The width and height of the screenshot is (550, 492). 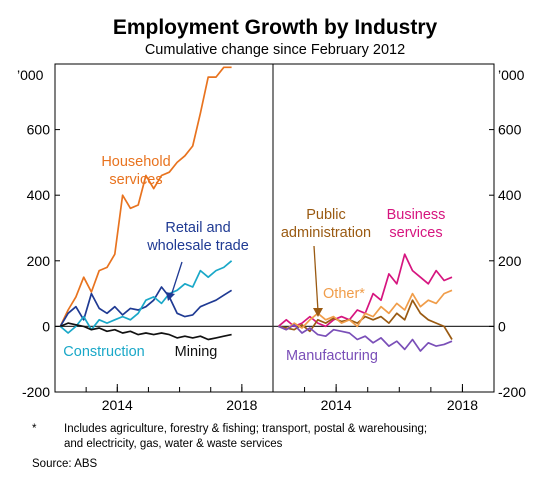 I want to click on y-tick-label-left: -200, so click(x=36, y=392).